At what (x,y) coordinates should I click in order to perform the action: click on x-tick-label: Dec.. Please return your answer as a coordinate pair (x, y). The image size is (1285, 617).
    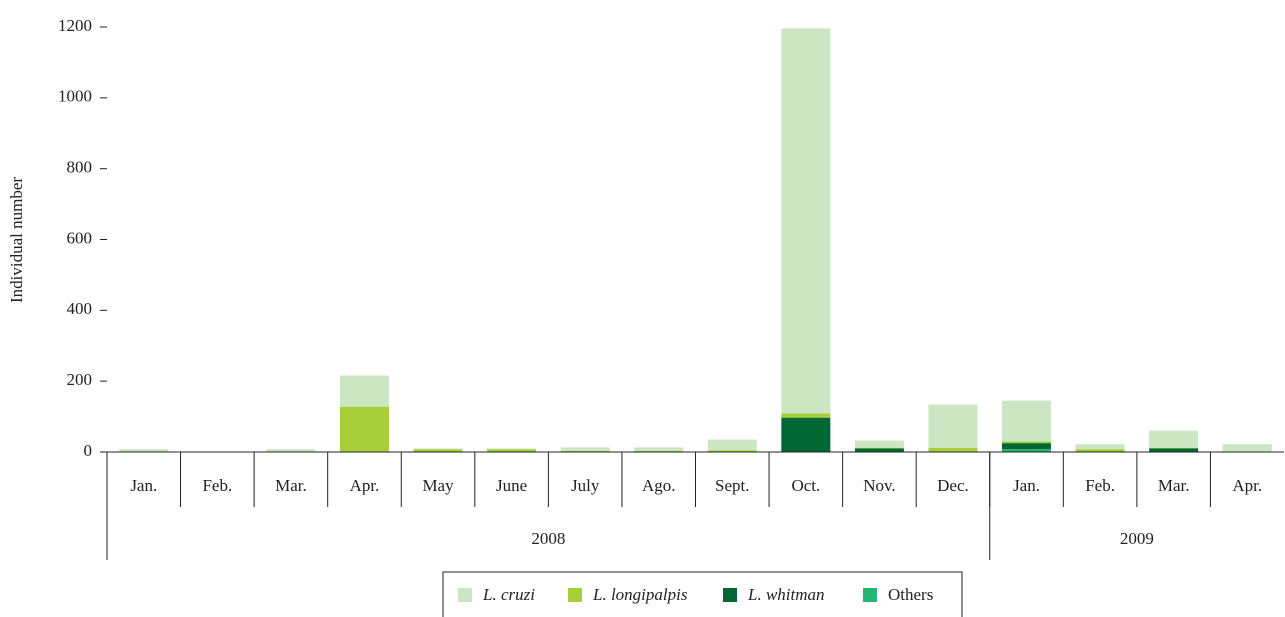
    Looking at the image, I should click on (953, 485).